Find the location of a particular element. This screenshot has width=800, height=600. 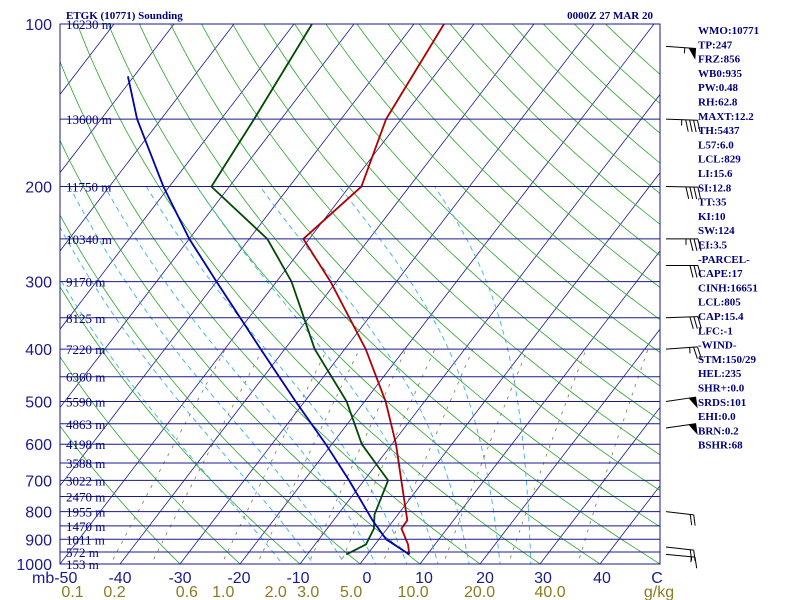

height-label: 4863 m is located at coordinates (85, 424).